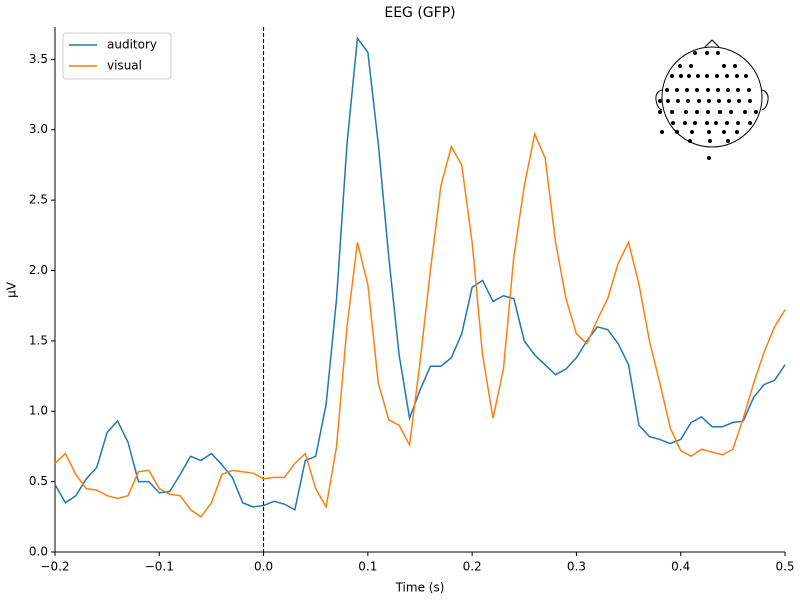  I want to click on x-tick-label: 0.3, so click(576, 567).